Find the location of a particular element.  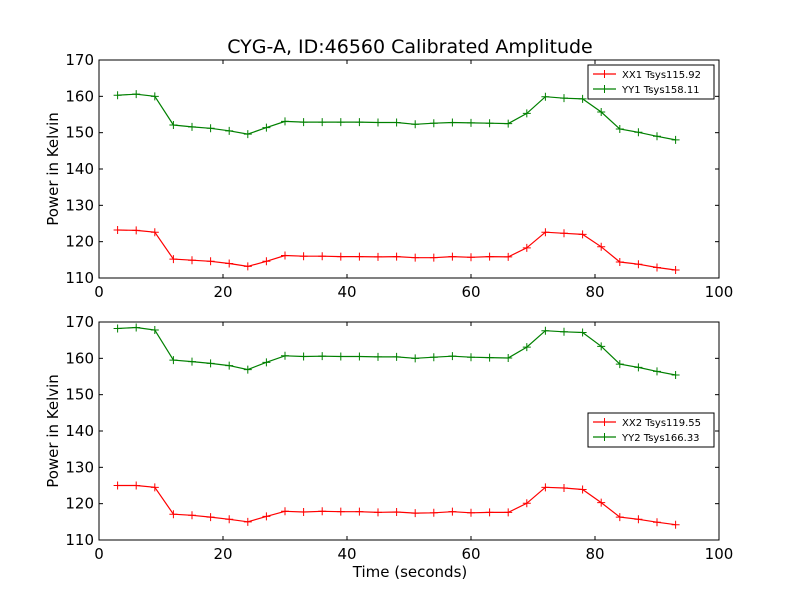

y-tick-label: 130 is located at coordinates (79, 205).